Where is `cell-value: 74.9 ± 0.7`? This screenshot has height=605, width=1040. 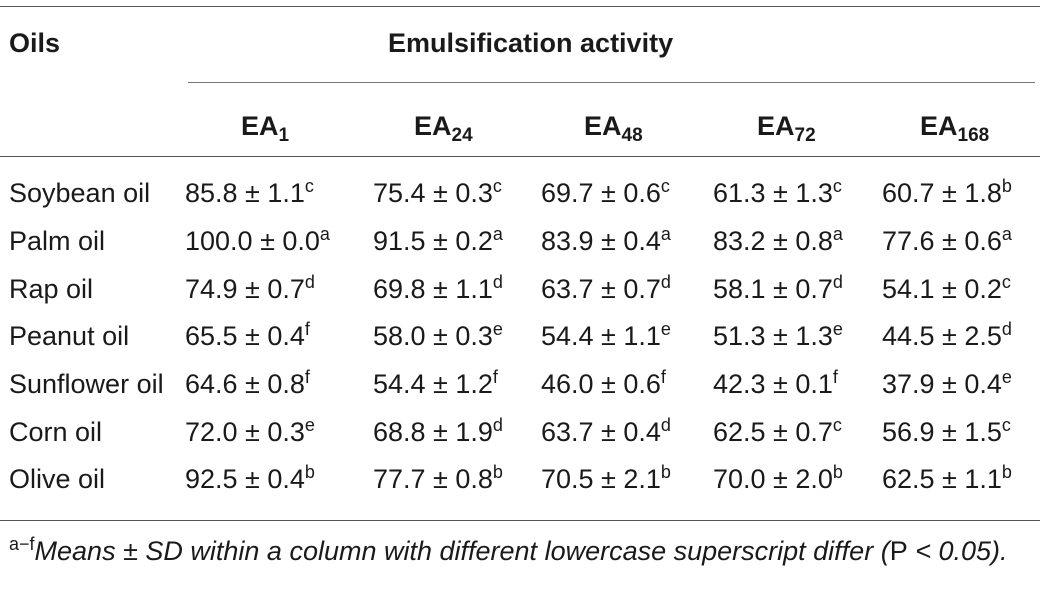
cell-value: 74.9 ± 0.7 is located at coordinates (245, 289).